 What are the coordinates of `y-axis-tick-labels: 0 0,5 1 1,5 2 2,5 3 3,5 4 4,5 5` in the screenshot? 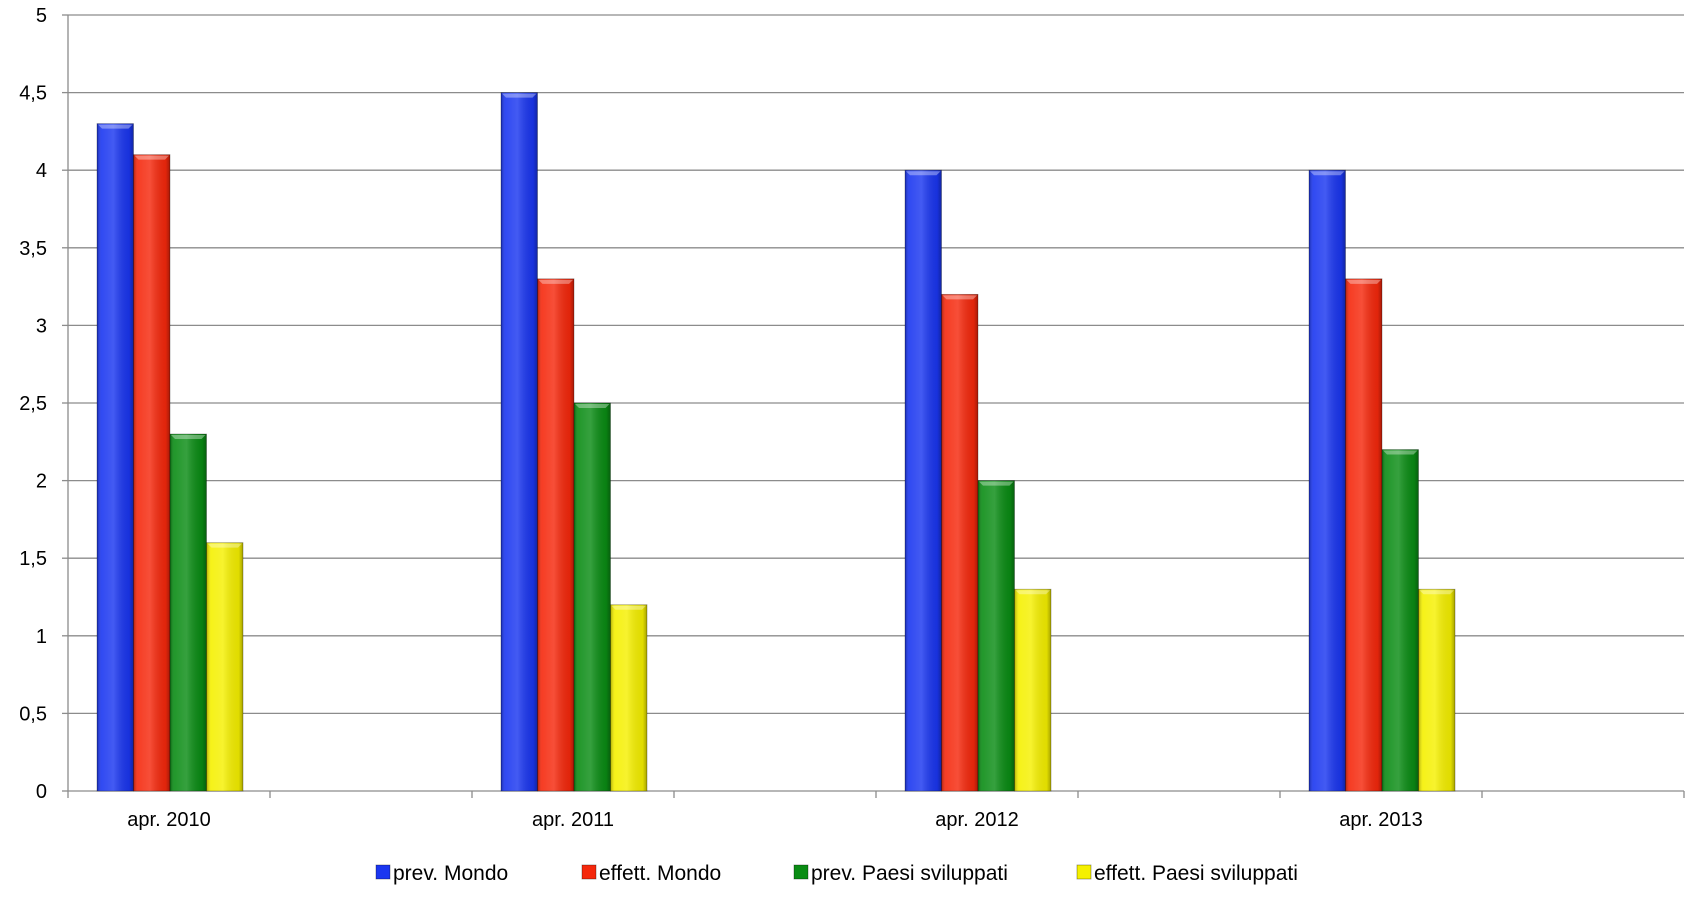 It's located at (33, 404).